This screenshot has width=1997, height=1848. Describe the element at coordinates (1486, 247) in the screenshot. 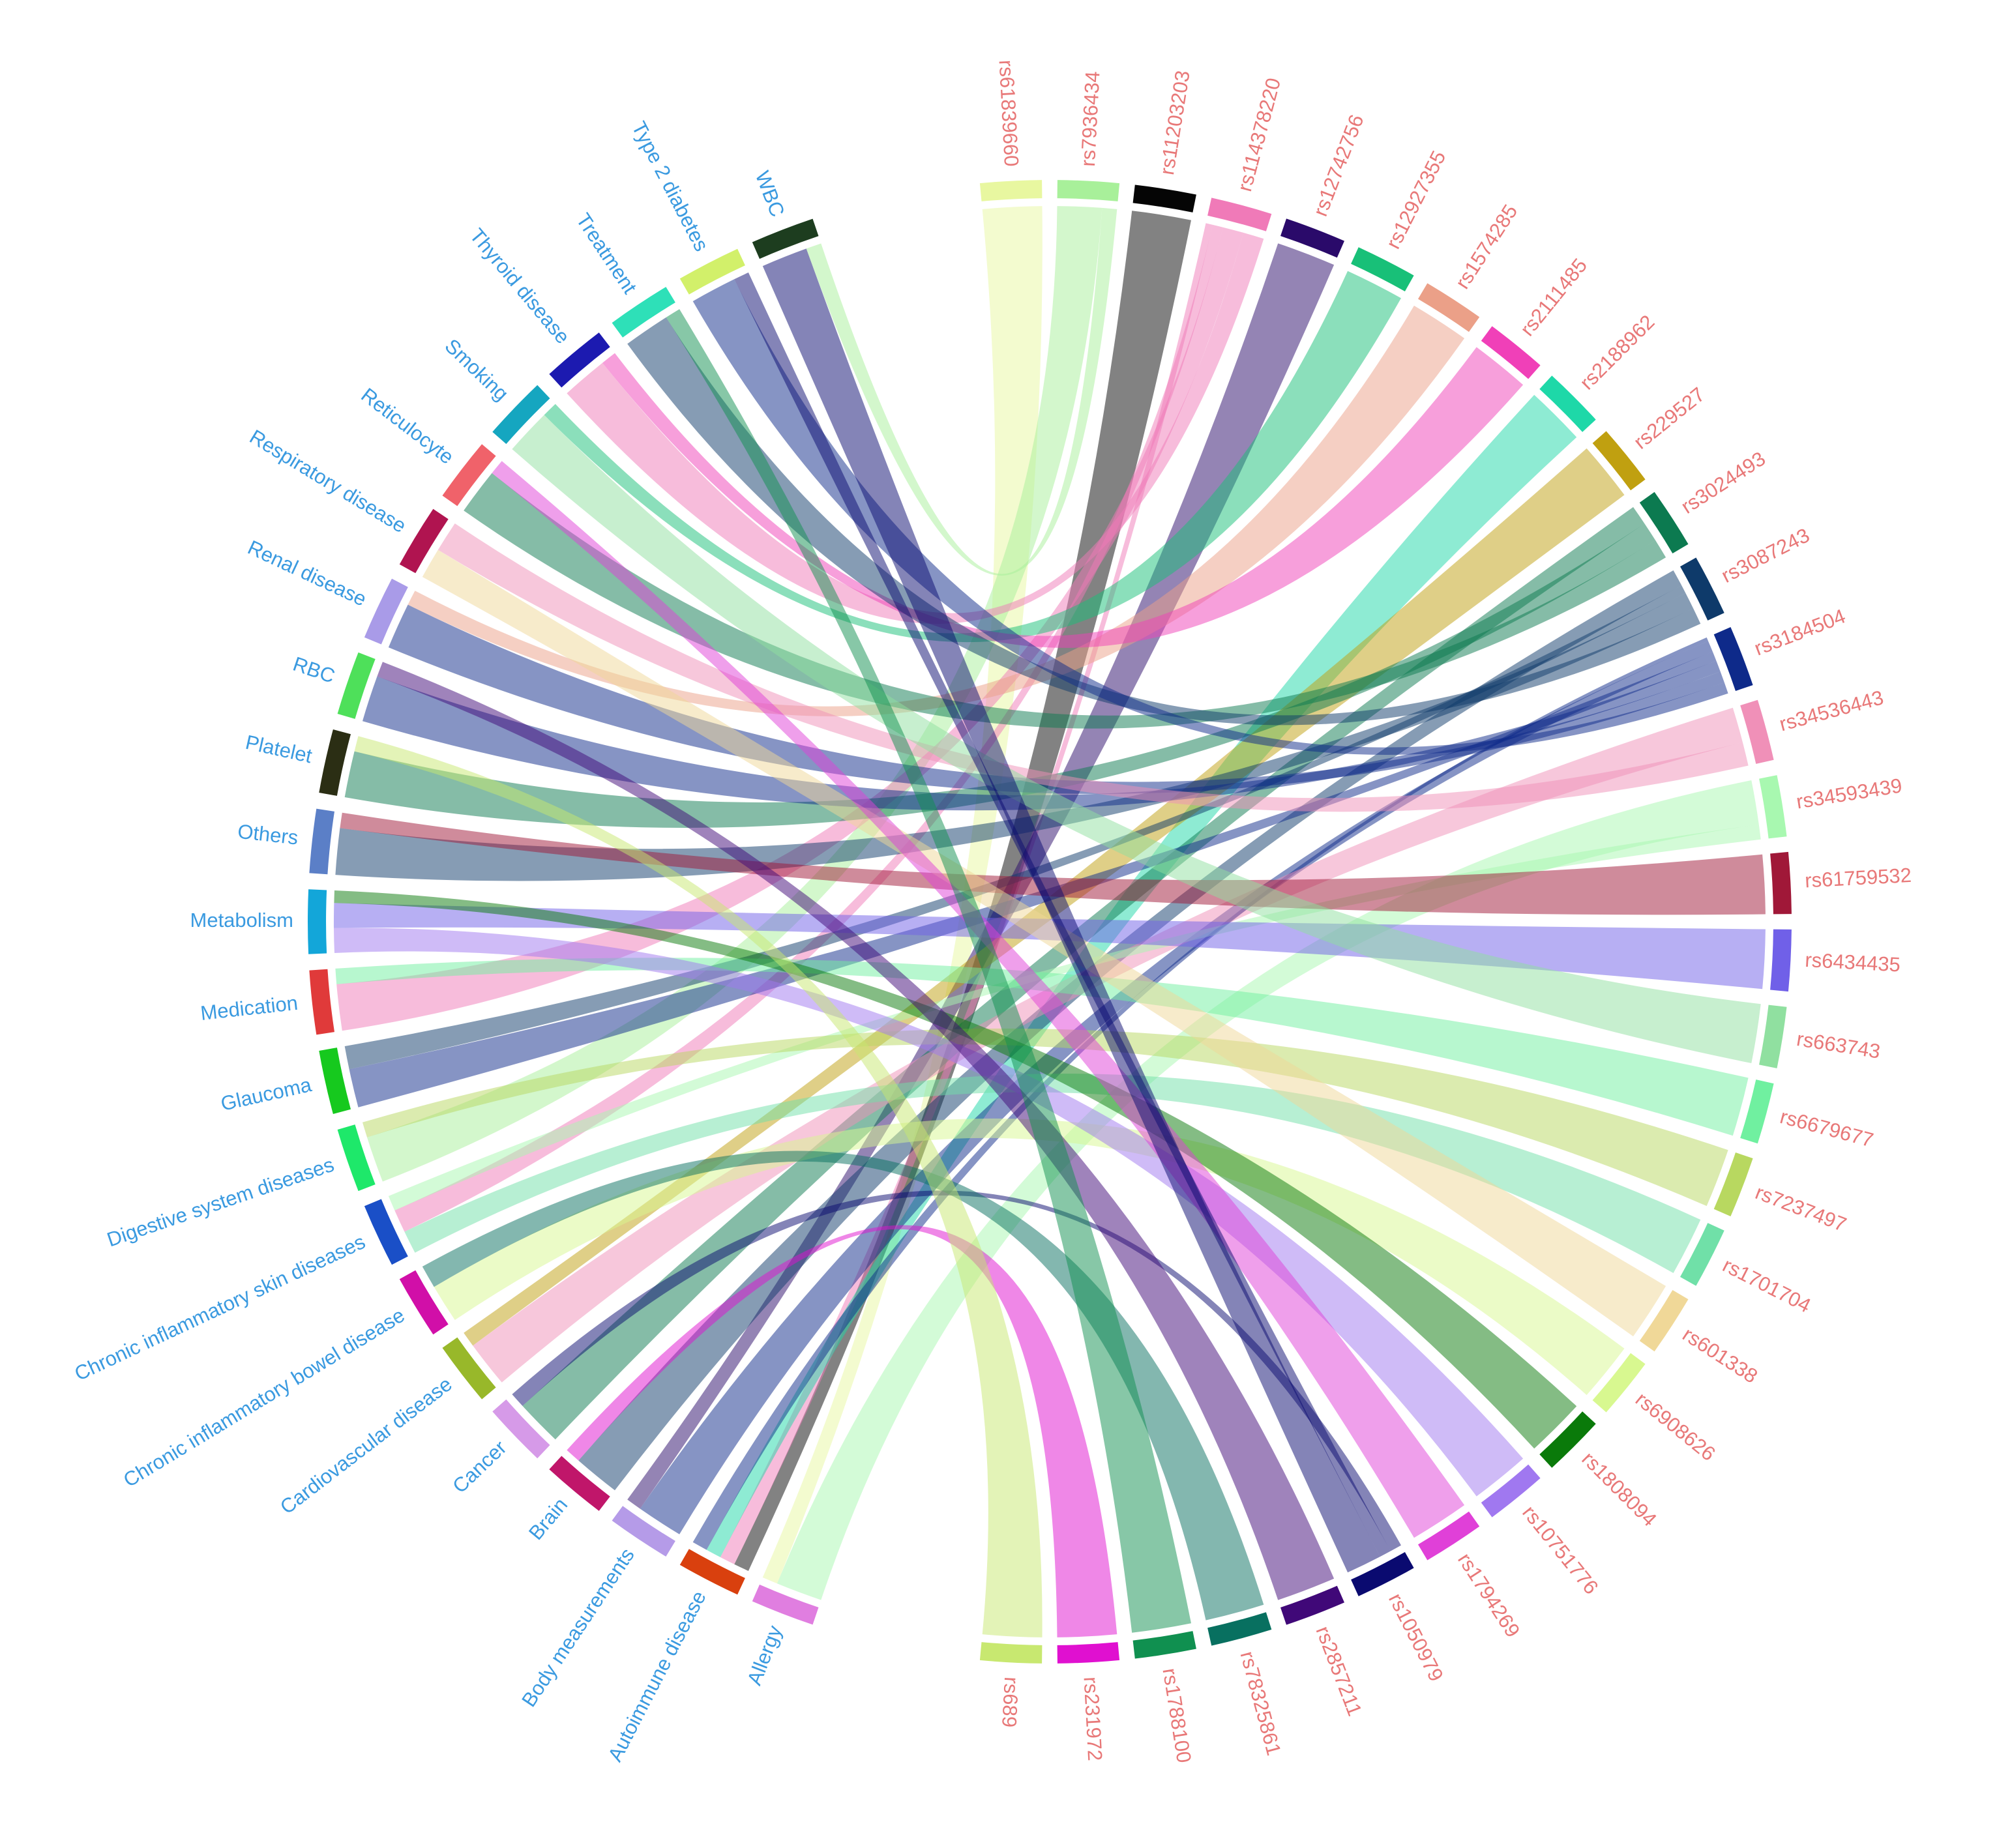

I see `snp-label: rs1574285` at that location.